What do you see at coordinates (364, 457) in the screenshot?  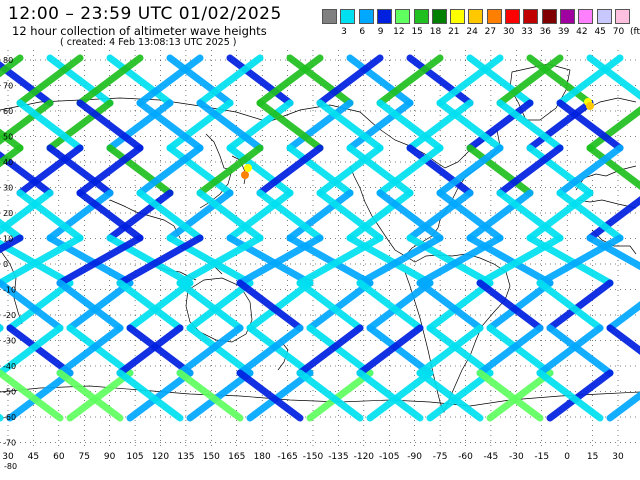 I see `longitude-label: -120` at bounding box center [364, 457].